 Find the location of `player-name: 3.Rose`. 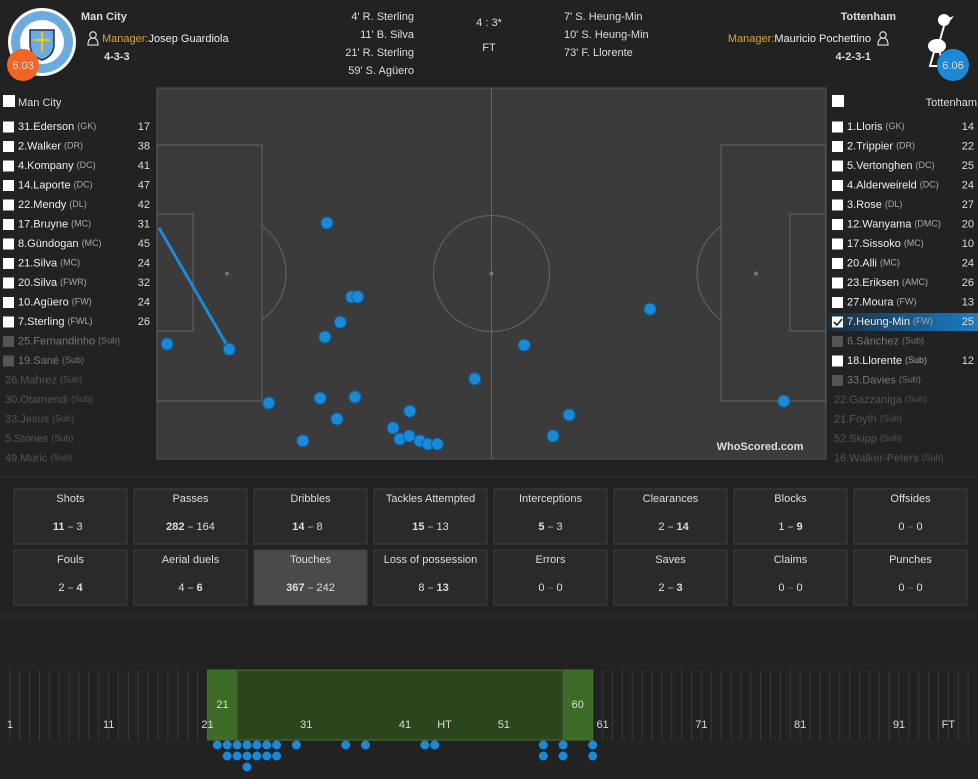

player-name: 3.Rose is located at coordinates (864, 205).